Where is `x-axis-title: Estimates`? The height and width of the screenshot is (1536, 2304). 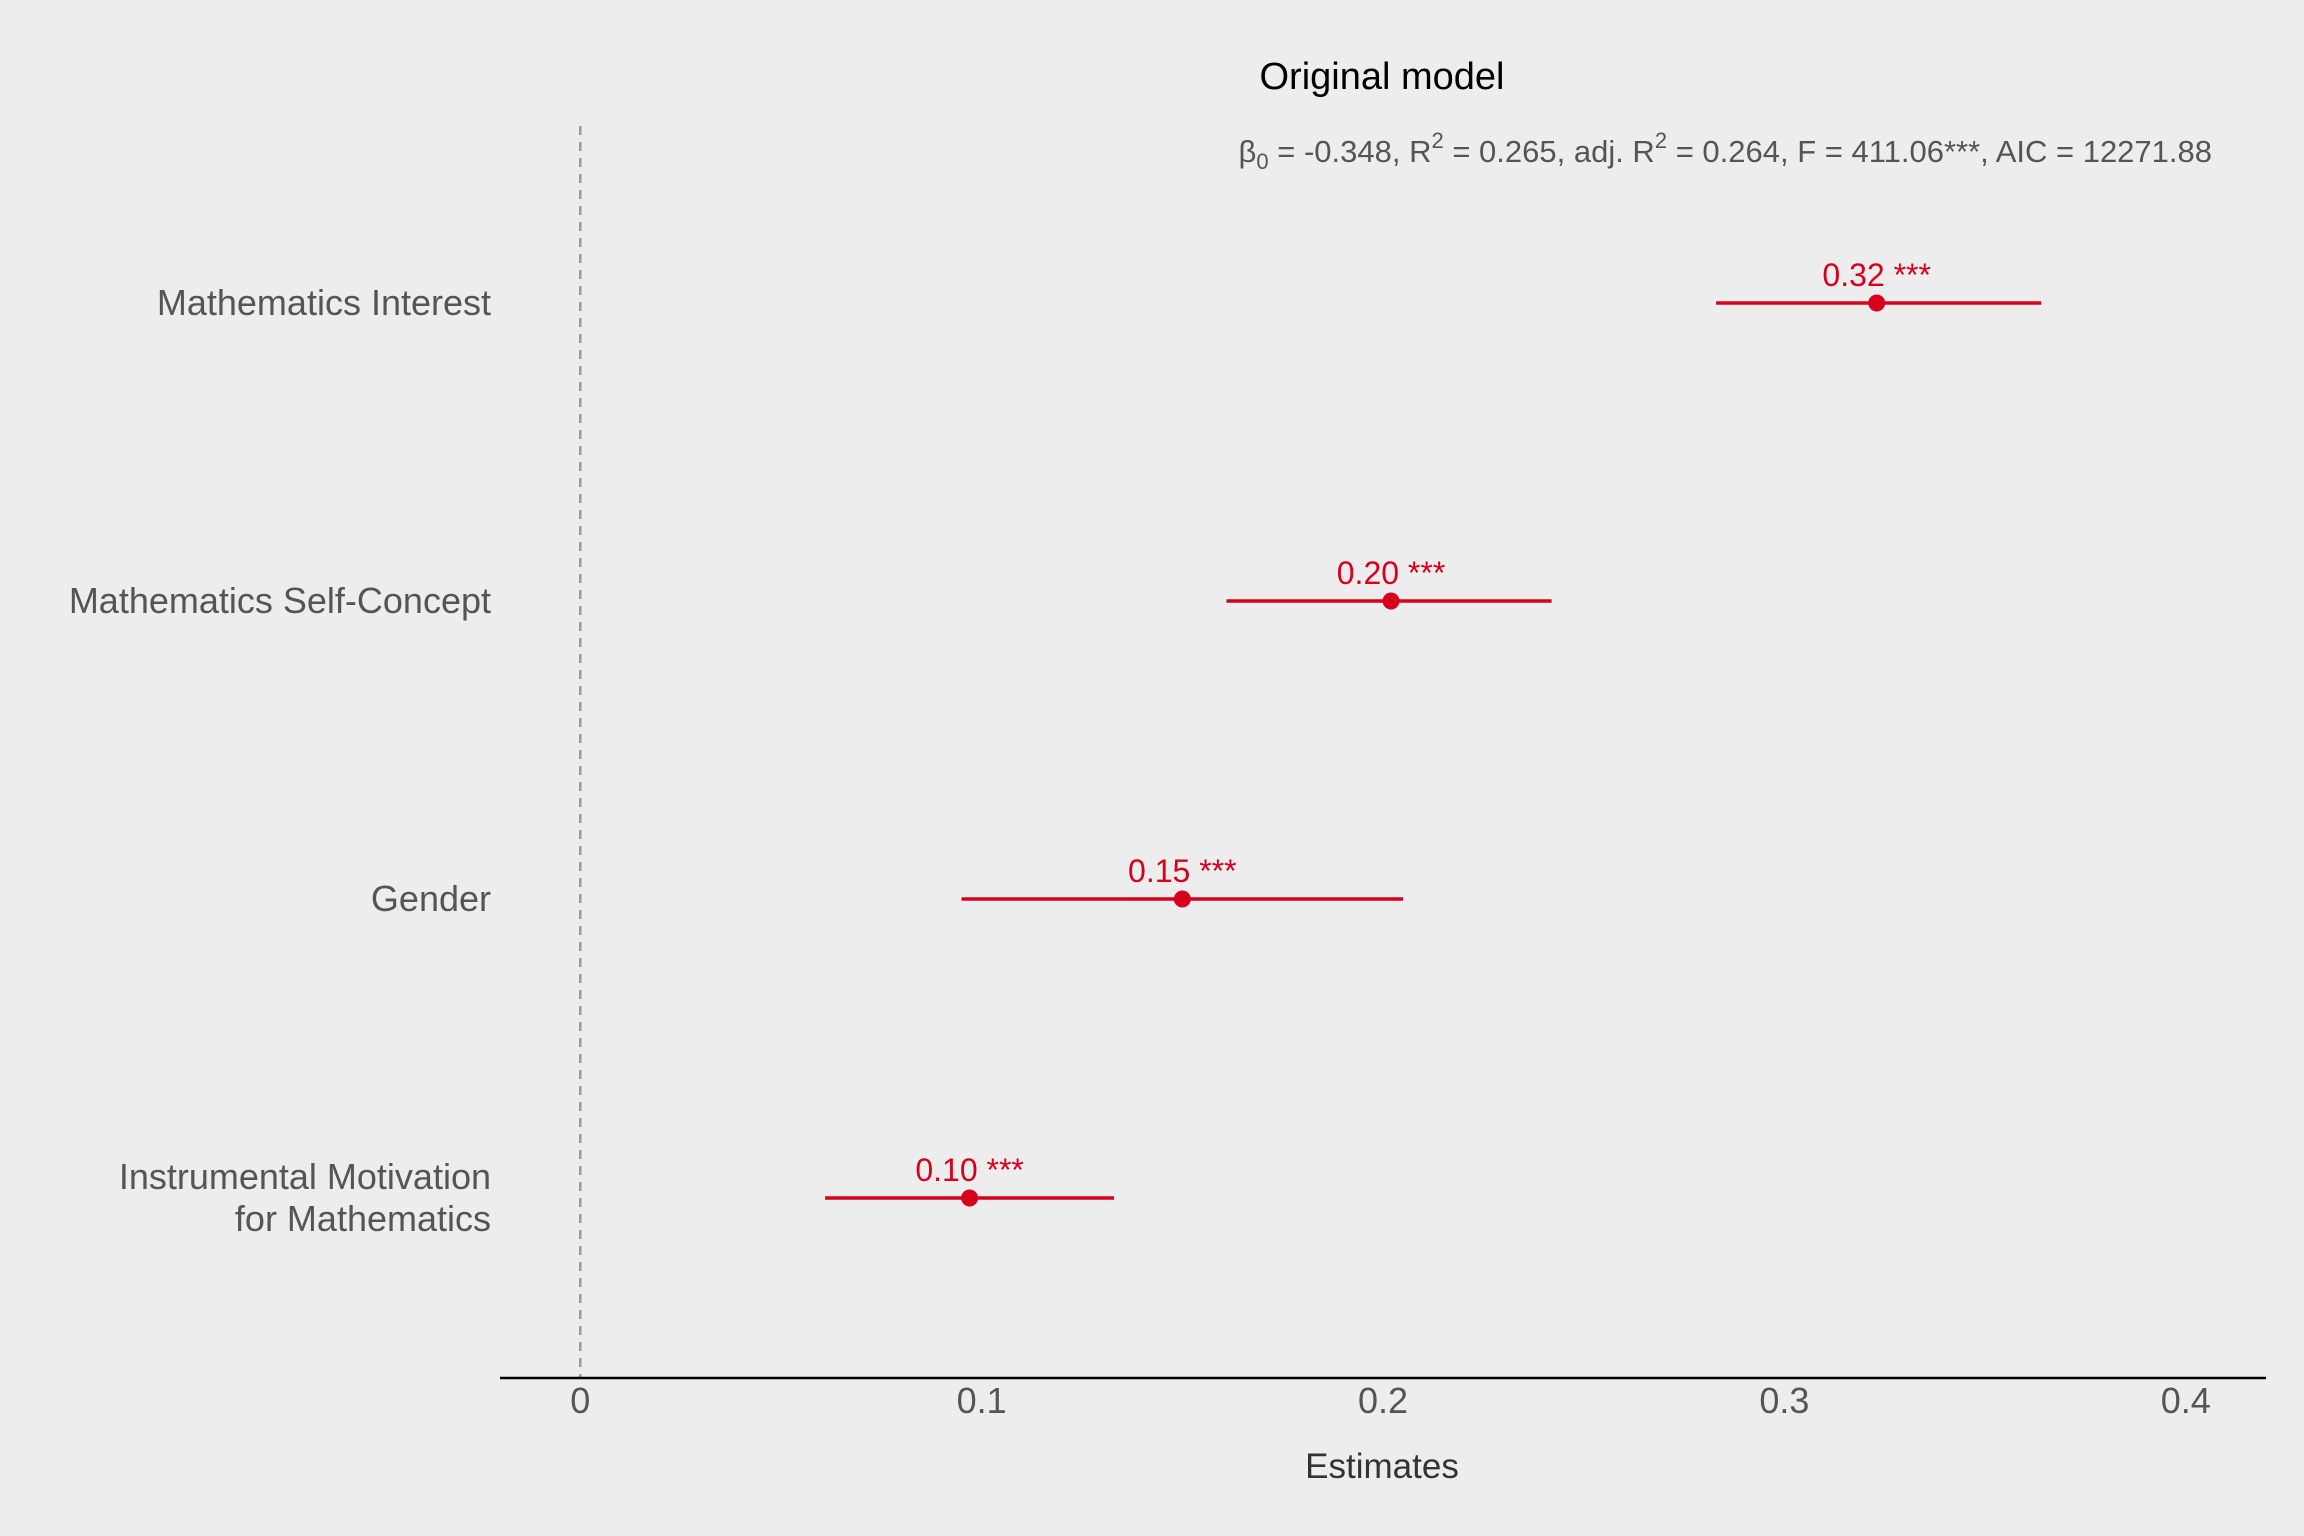
x-axis-title: Estimates is located at coordinates (1382, 1466).